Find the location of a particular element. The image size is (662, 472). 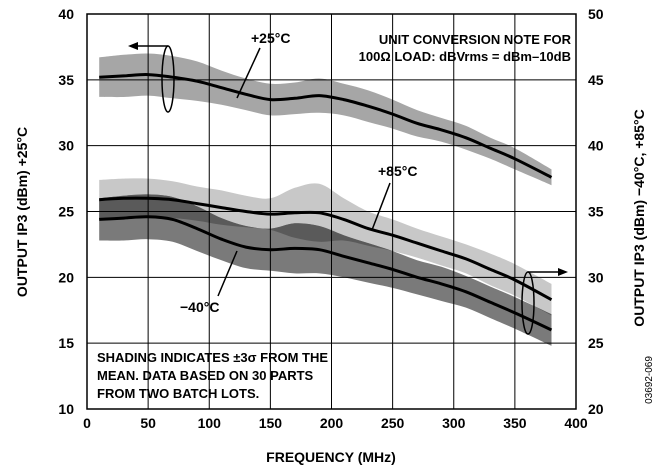

y-left-tick-label-35: 35 is located at coordinates (66, 80).